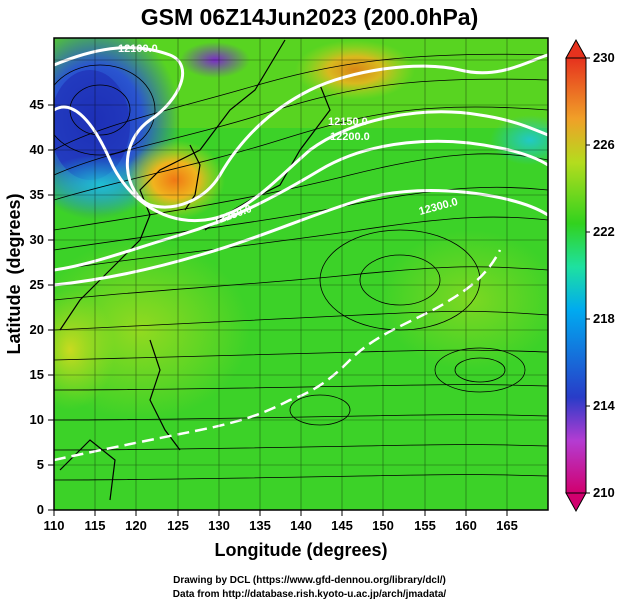 The image size is (619, 605). What do you see at coordinates (604, 57) in the screenshot?
I see `colorbar-label: 230` at bounding box center [604, 57].